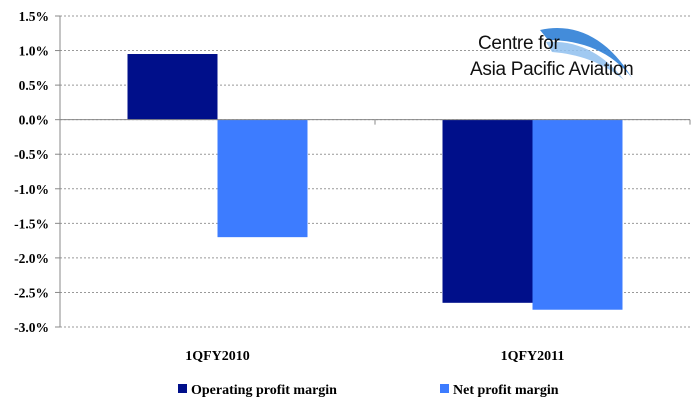  Describe the element at coordinates (172, 87) in the screenshot. I see `bar-operating-profit-margin-1qfy2010` at that location.